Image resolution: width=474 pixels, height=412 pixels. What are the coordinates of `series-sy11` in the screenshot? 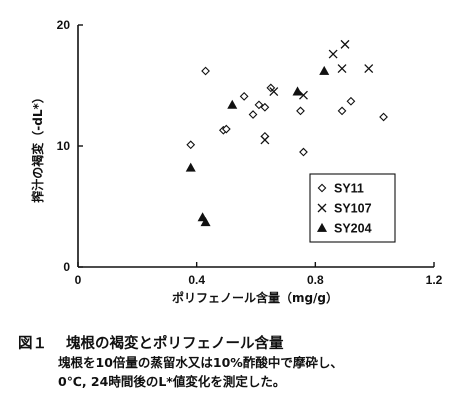 It's located at (287, 111).